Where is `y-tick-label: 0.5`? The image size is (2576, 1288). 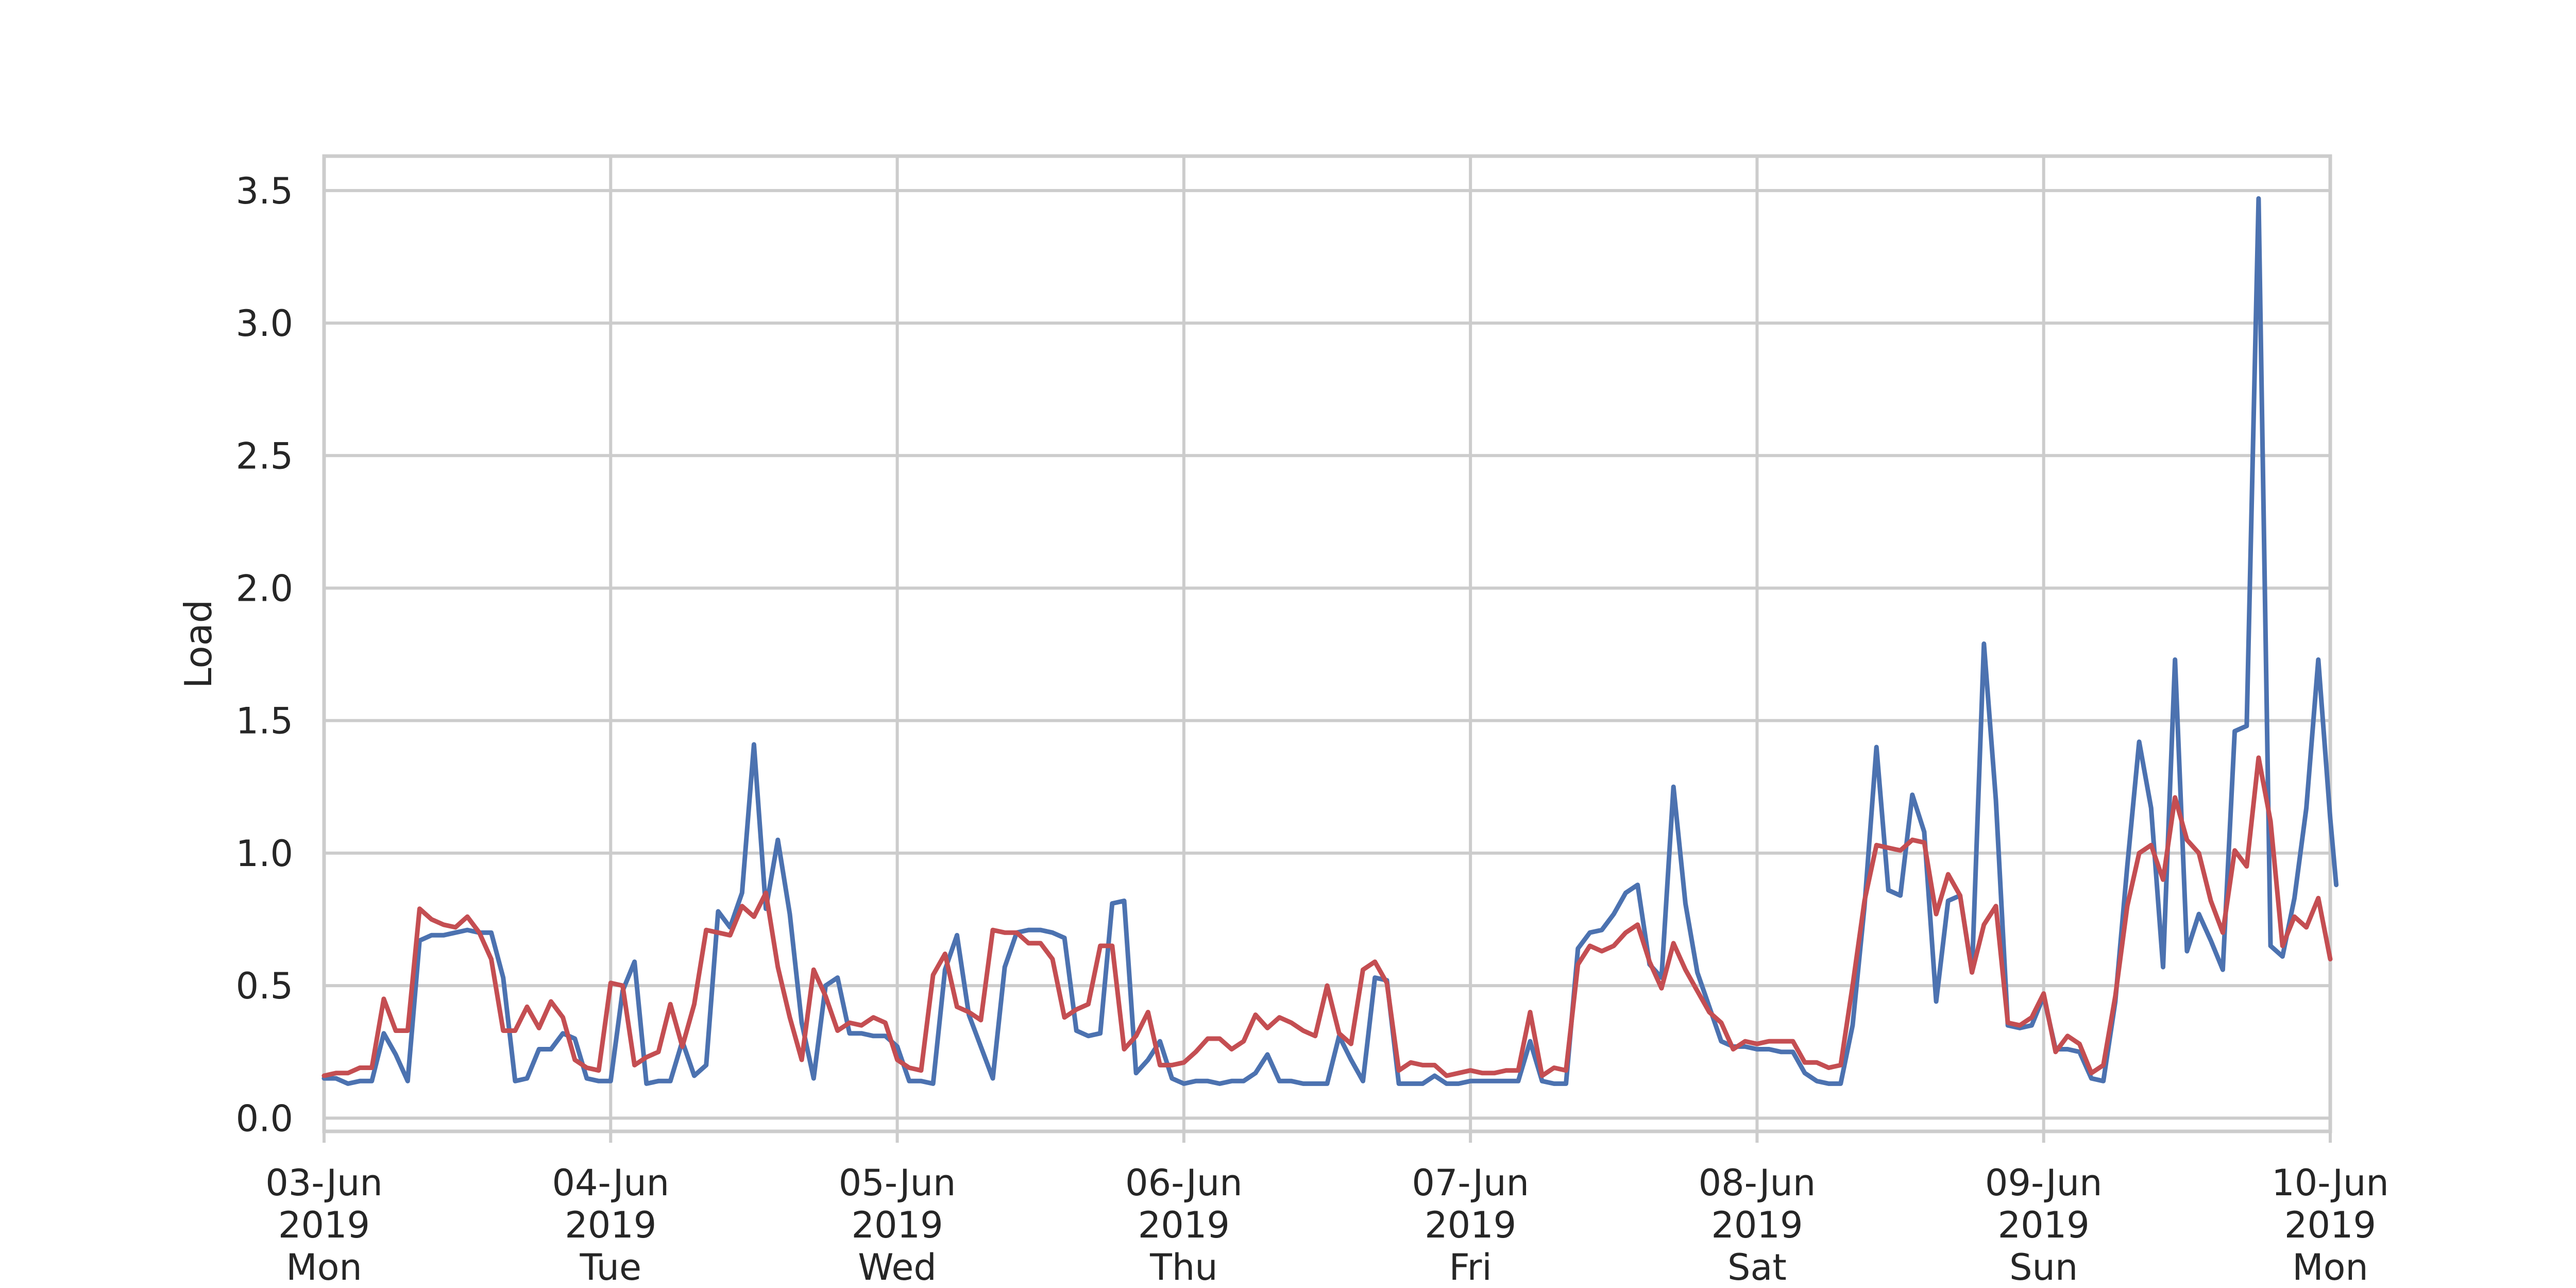 y-tick-label: 0.5 is located at coordinates (264, 986).